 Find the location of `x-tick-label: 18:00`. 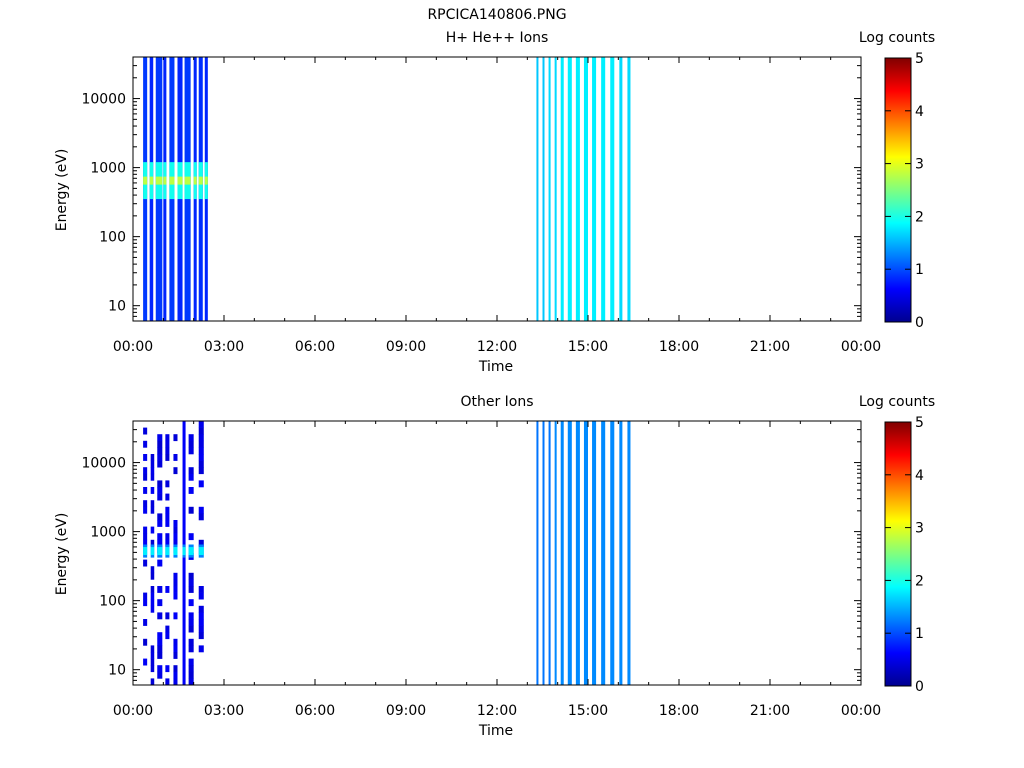

x-tick-label: 18:00 is located at coordinates (679, 711).